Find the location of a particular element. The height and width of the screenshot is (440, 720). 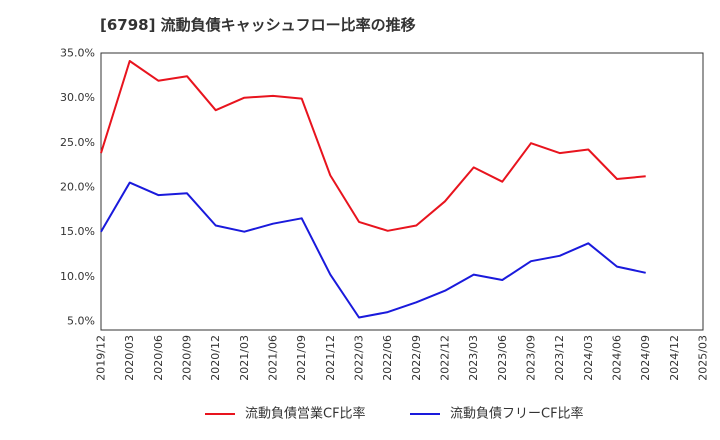

x-tick-label: 2022/06 is located at coordinates (387, 358).